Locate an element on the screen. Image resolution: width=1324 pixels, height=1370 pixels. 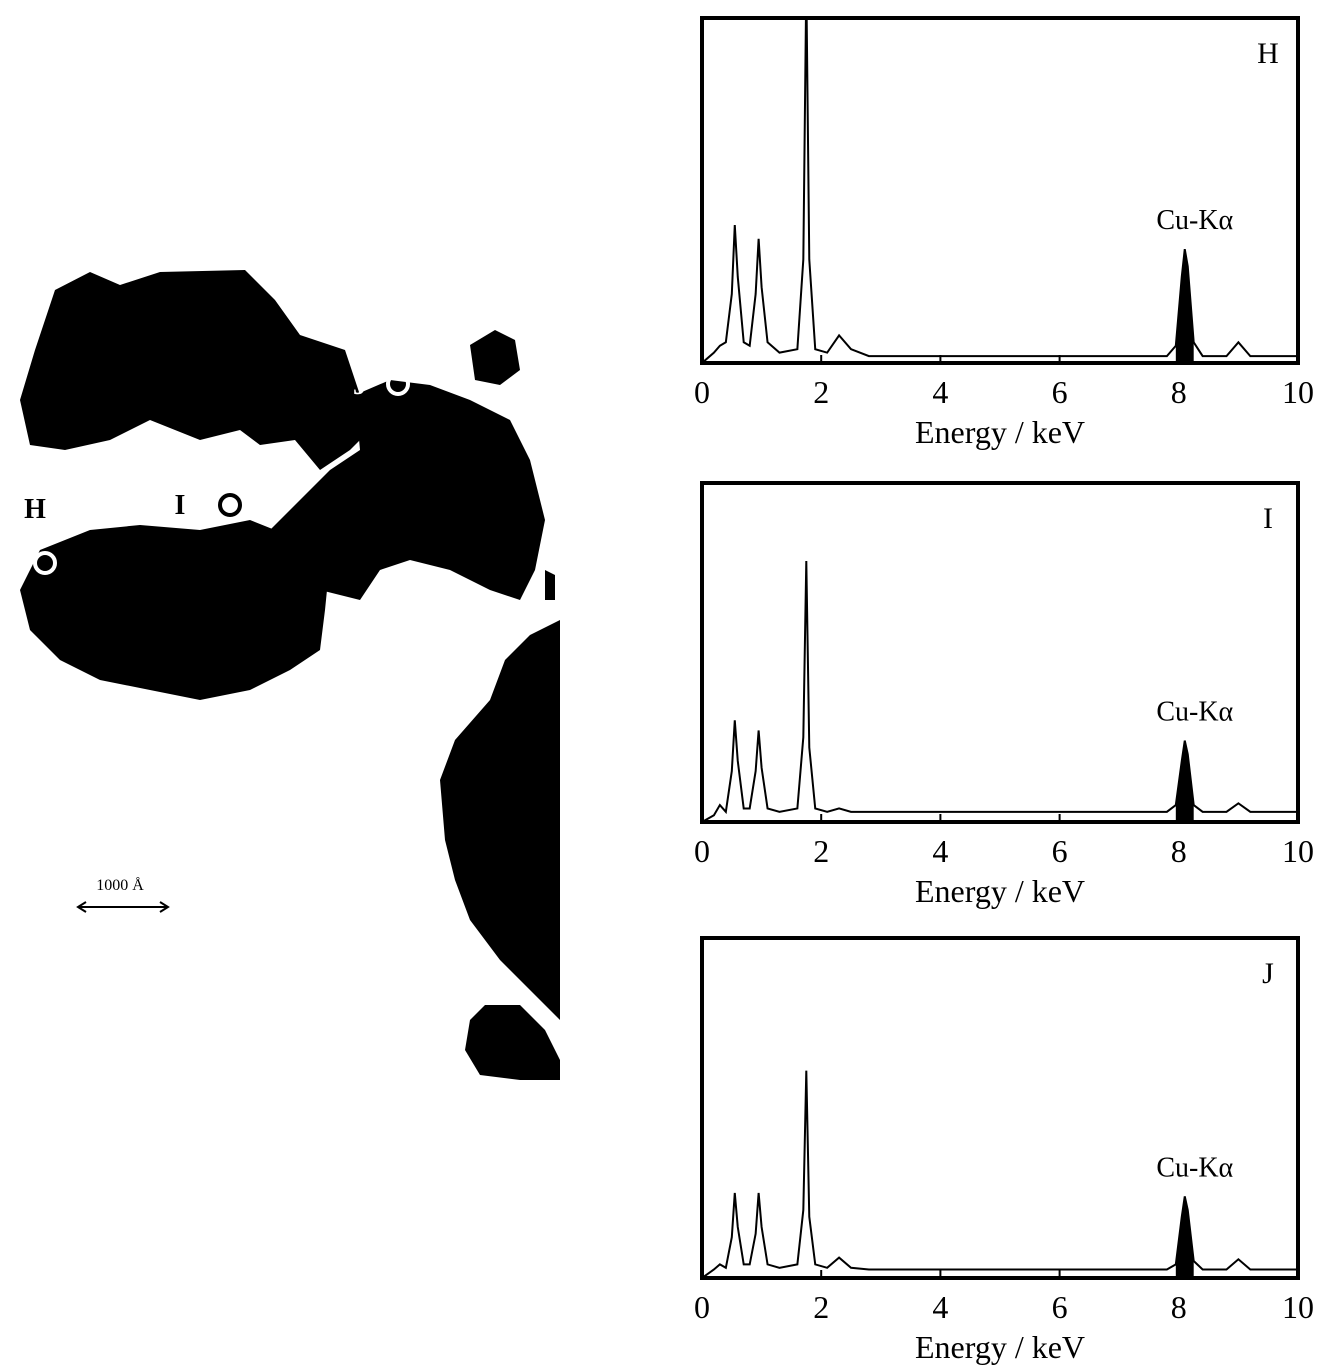
scale-bar is located at coordinates (123, 907).